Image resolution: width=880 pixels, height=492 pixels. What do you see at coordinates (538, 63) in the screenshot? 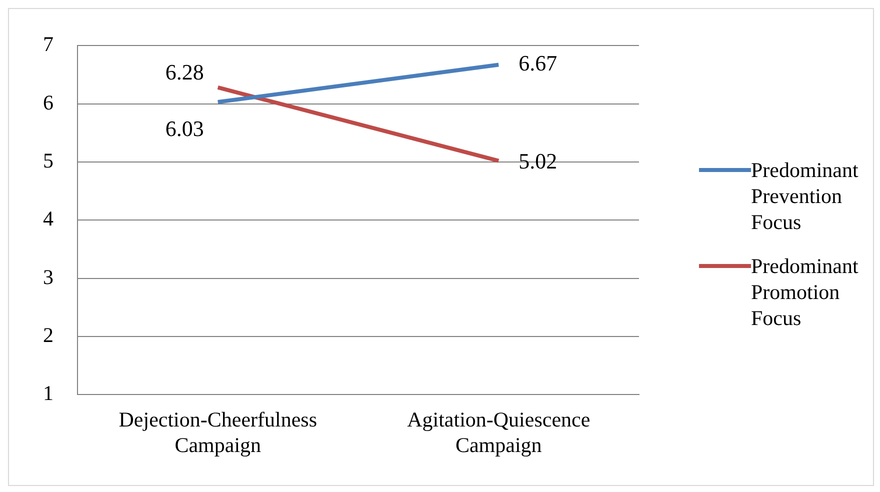
I see `data-label: 6.67` at bounding box center [538, 63].